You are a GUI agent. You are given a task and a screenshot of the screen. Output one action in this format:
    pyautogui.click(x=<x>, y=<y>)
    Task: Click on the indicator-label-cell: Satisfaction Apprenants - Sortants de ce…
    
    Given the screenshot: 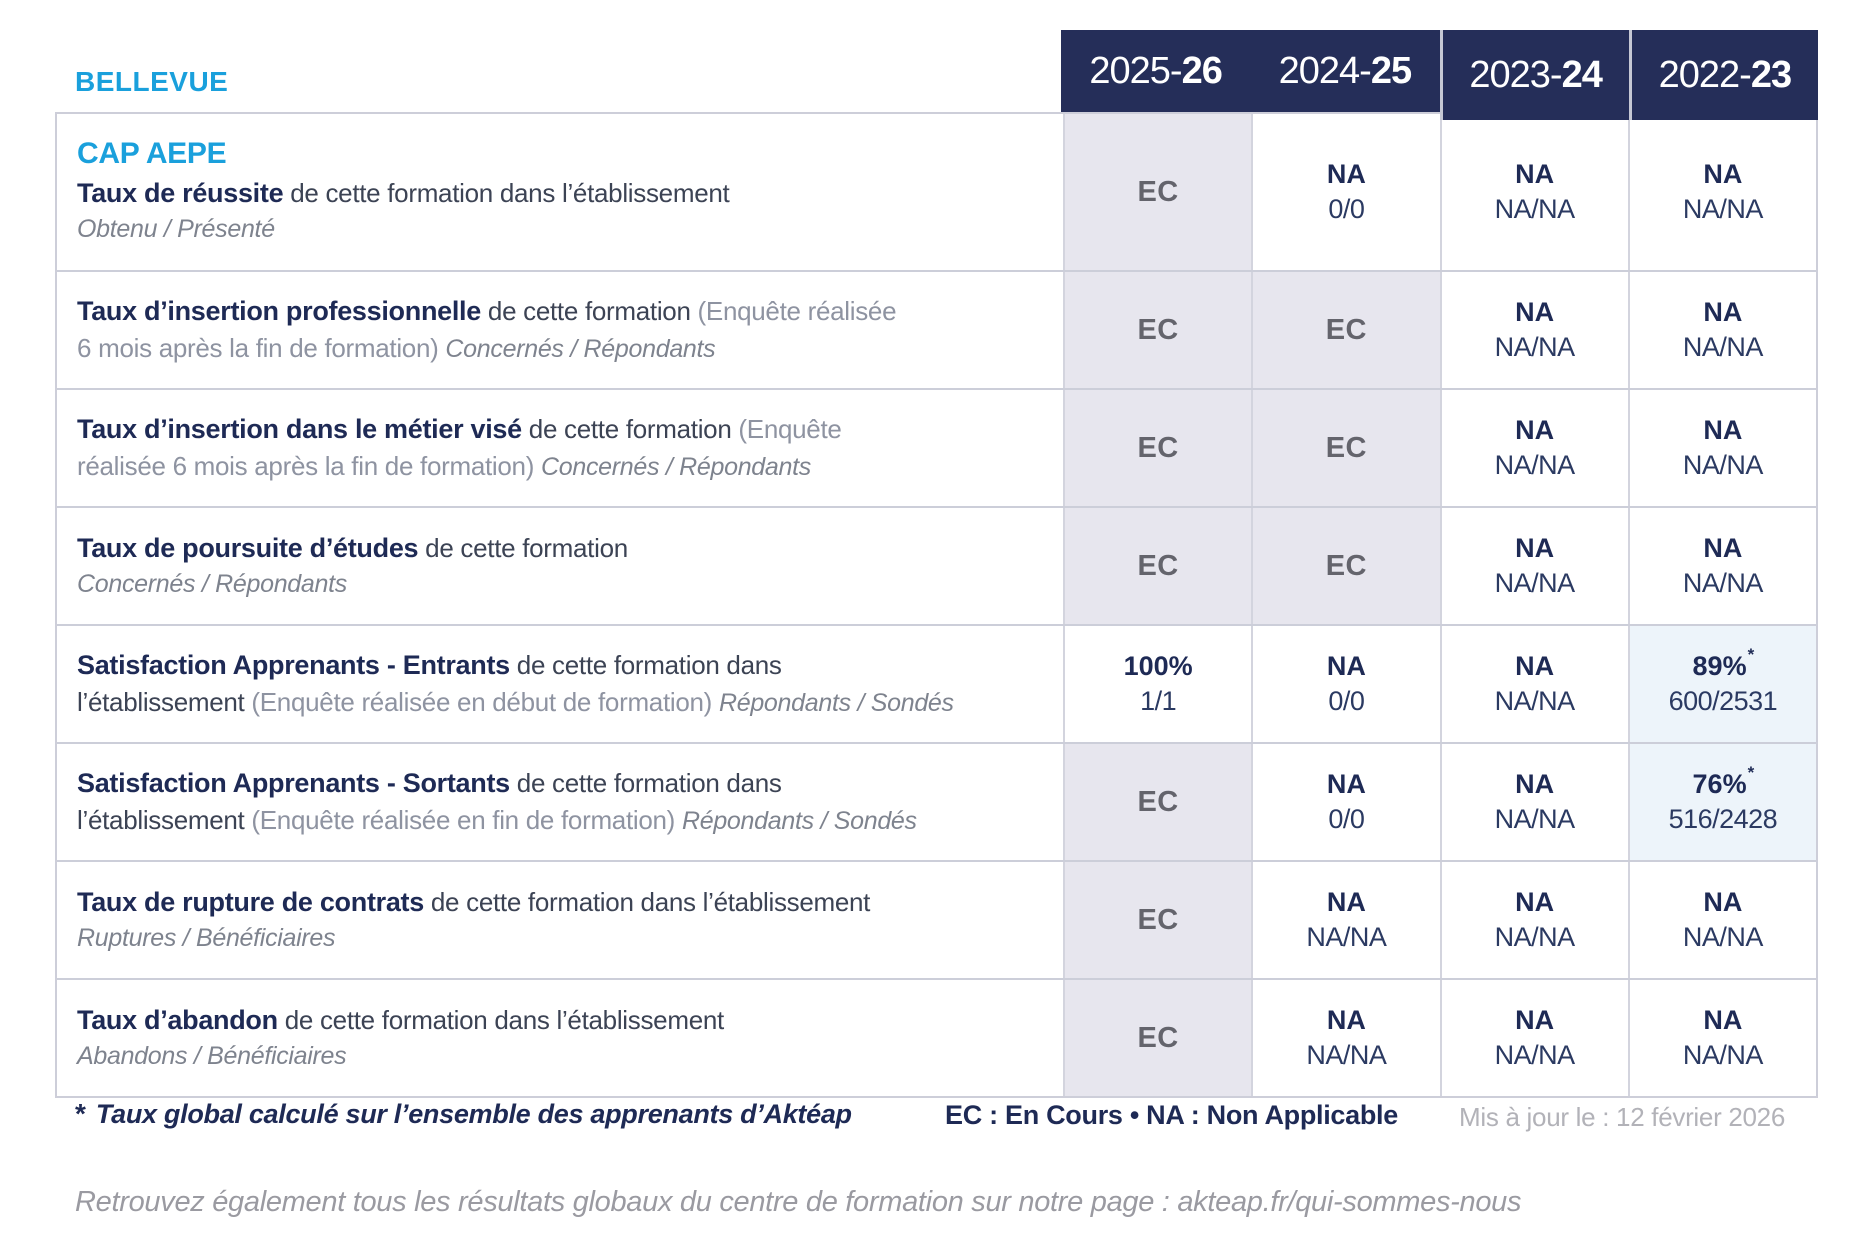 What is the action you would take?
    pyautogui.click(x=560, y=802)
    